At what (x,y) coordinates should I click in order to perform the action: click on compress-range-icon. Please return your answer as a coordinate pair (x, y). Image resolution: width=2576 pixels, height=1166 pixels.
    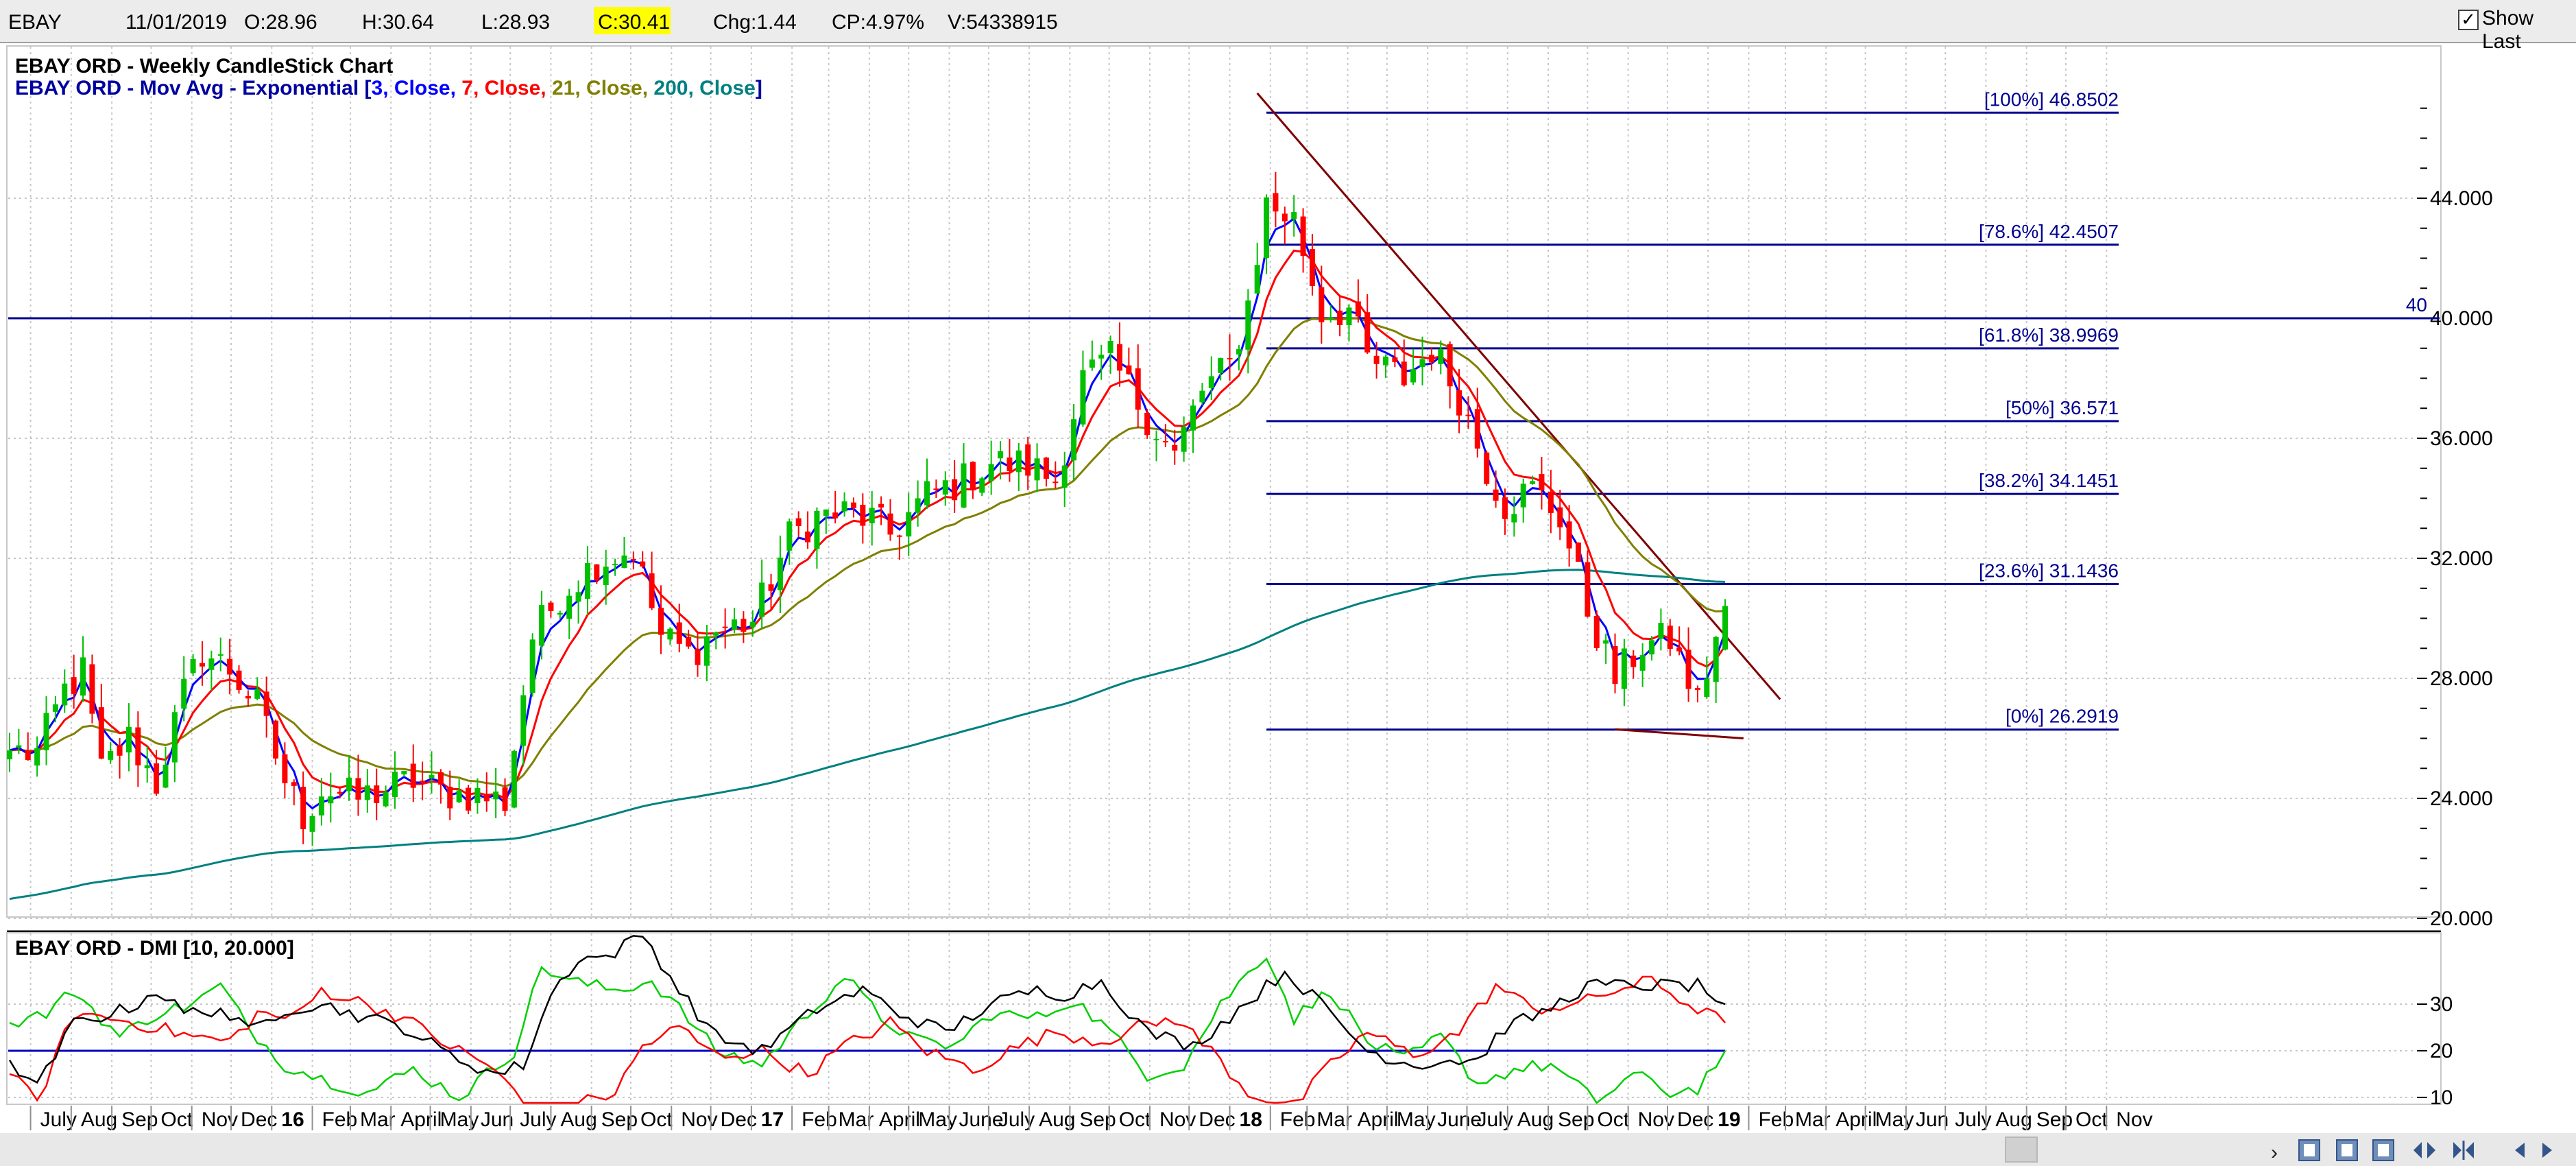
    Looking at the image, I should click on (2464, 1151).